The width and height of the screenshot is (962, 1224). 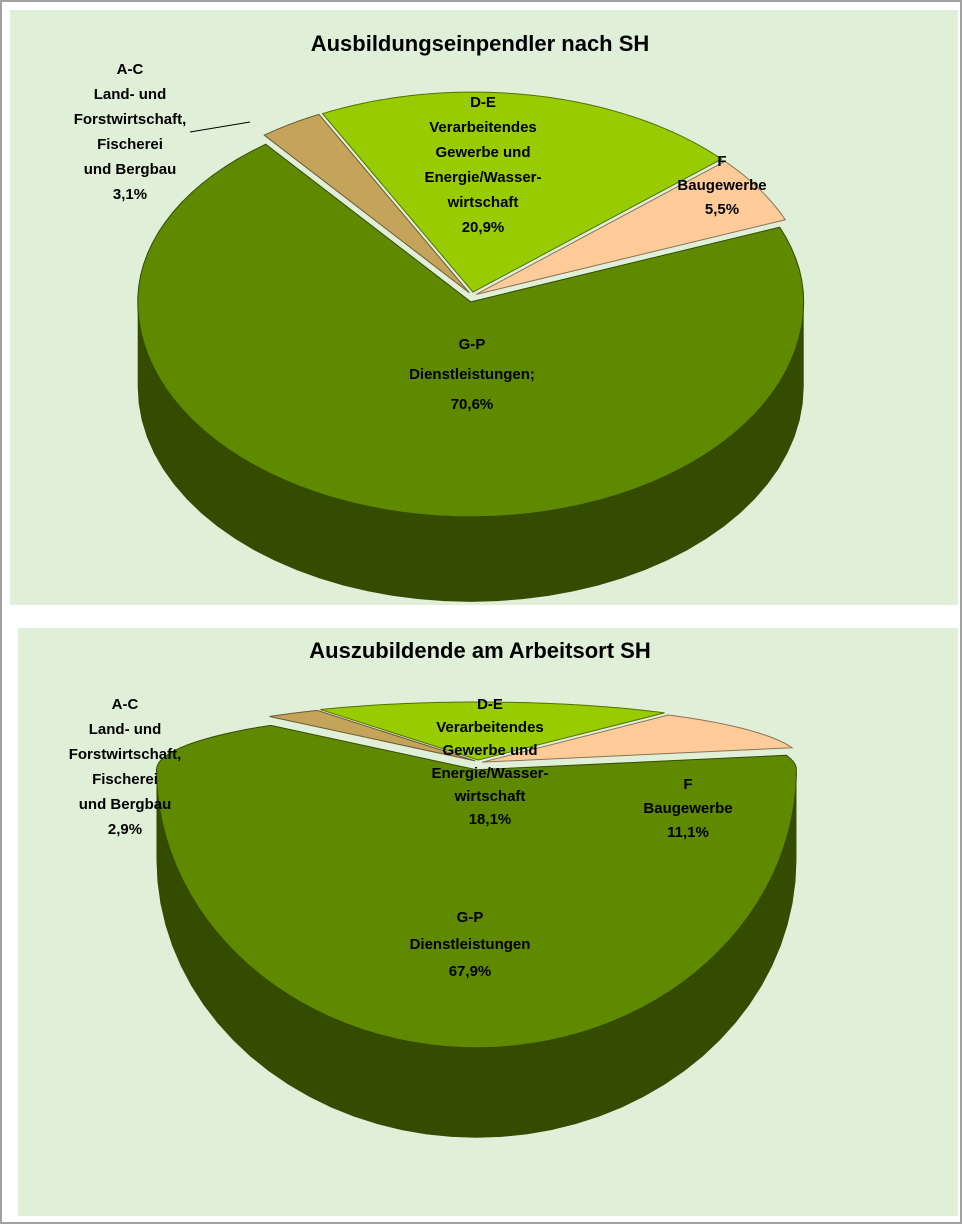 I want to click on value-label: 20,9%, so click(x=483, y=227).